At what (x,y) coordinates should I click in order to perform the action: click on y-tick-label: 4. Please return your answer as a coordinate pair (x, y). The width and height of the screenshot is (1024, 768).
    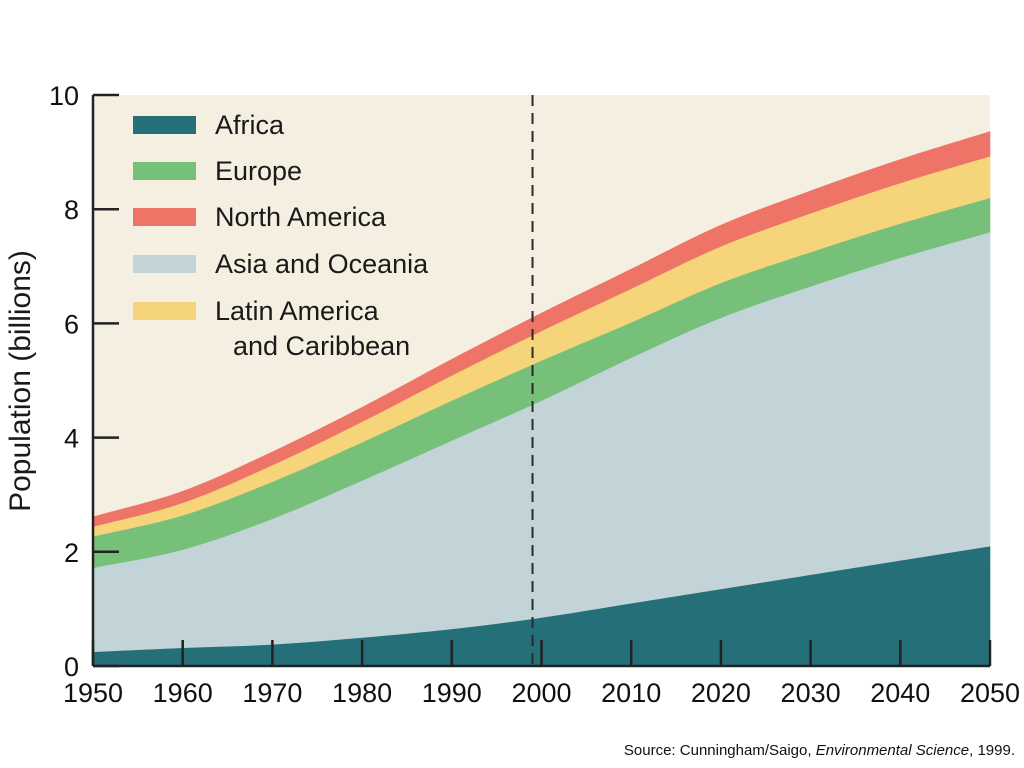
    Looking at the image, I should click on (71, 439).